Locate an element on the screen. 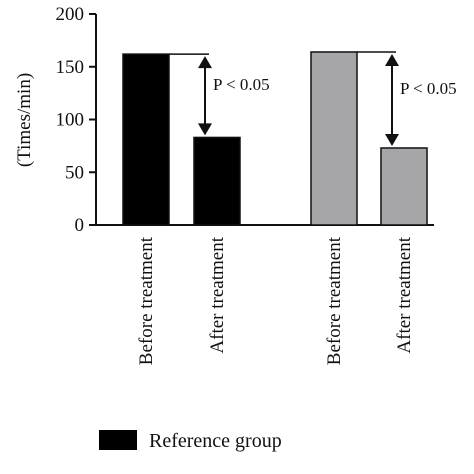  y-tick-label: 100 is located at coordinates (70, 120).